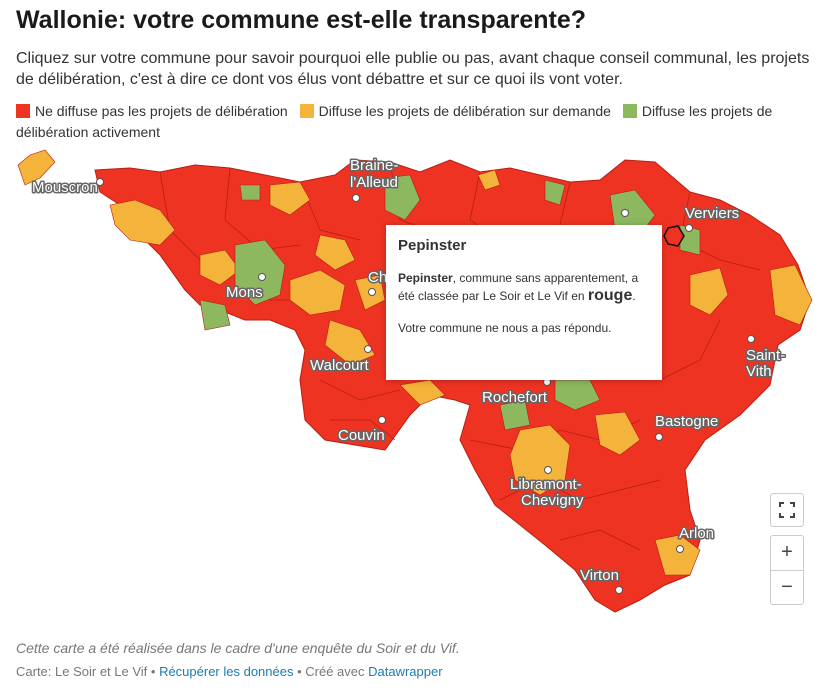 This screenshot has width=831, height=699. I want to click on footer-source: Carte: Le Soir et Le Vif, so click(82, 671).